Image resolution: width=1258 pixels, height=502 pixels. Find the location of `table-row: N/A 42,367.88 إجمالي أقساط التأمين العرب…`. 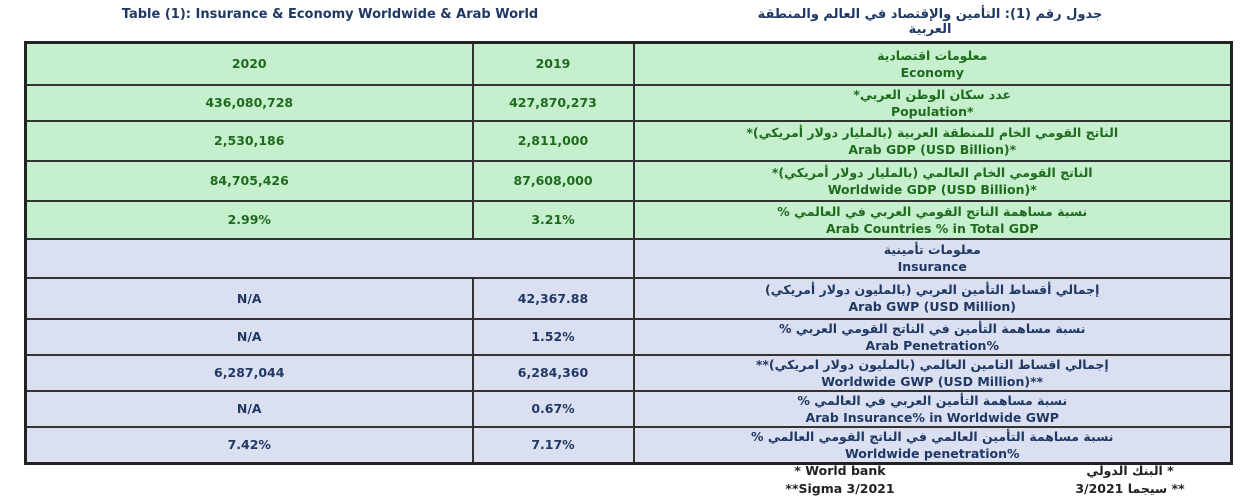

table-row: N/A 42,367.88 إجمالي أقساط التأمين العرب… is located at coordinates (628, 298).